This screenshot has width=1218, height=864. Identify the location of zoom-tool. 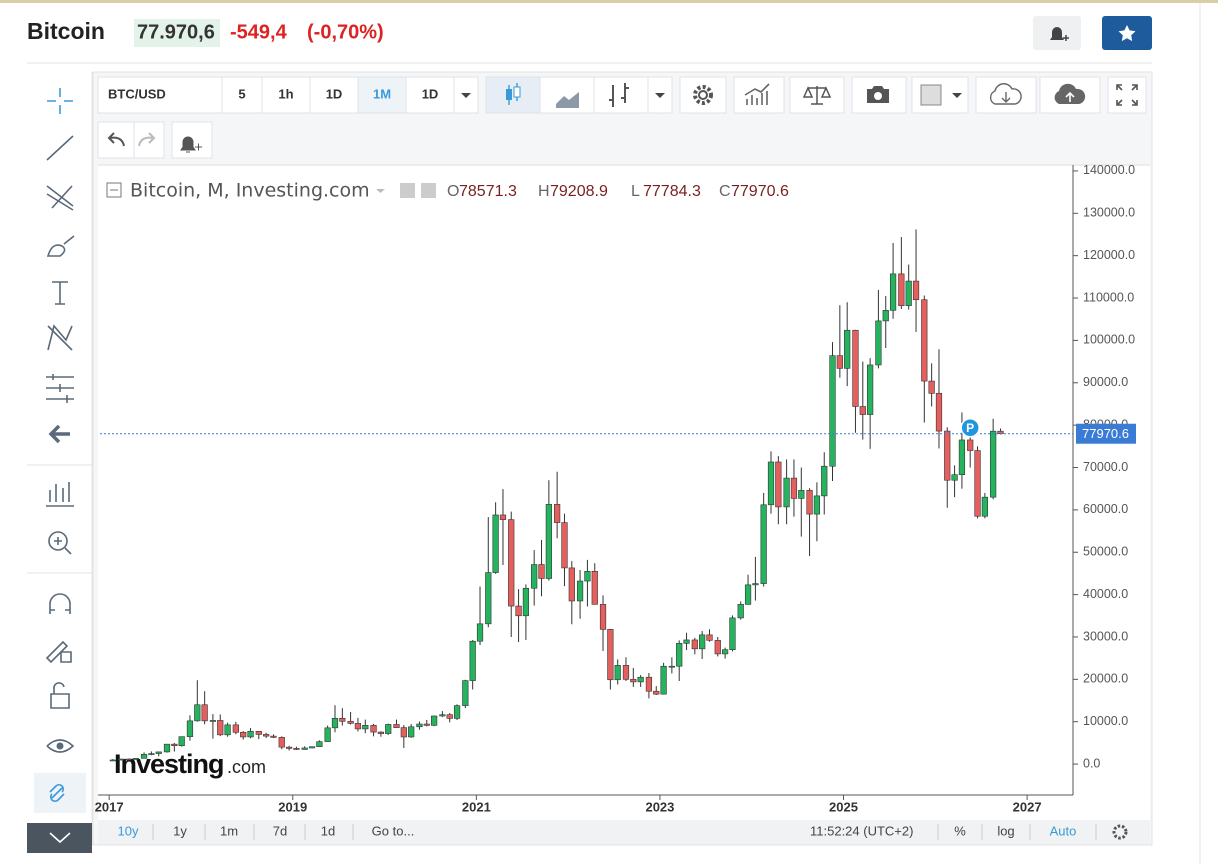
(58, 541).